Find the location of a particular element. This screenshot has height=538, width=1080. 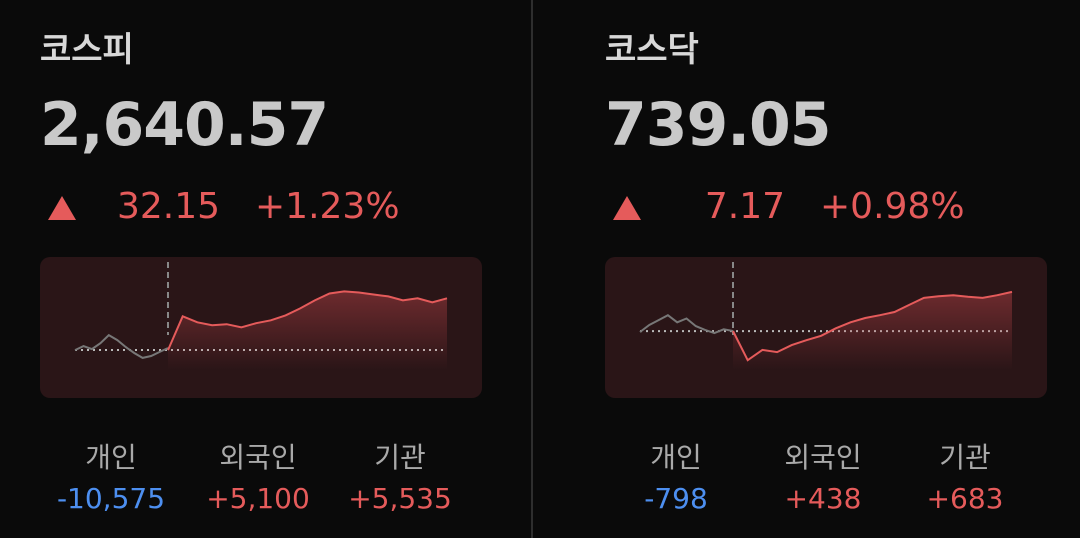

investor: 기관 +683 is located at coordinates (965, 475).